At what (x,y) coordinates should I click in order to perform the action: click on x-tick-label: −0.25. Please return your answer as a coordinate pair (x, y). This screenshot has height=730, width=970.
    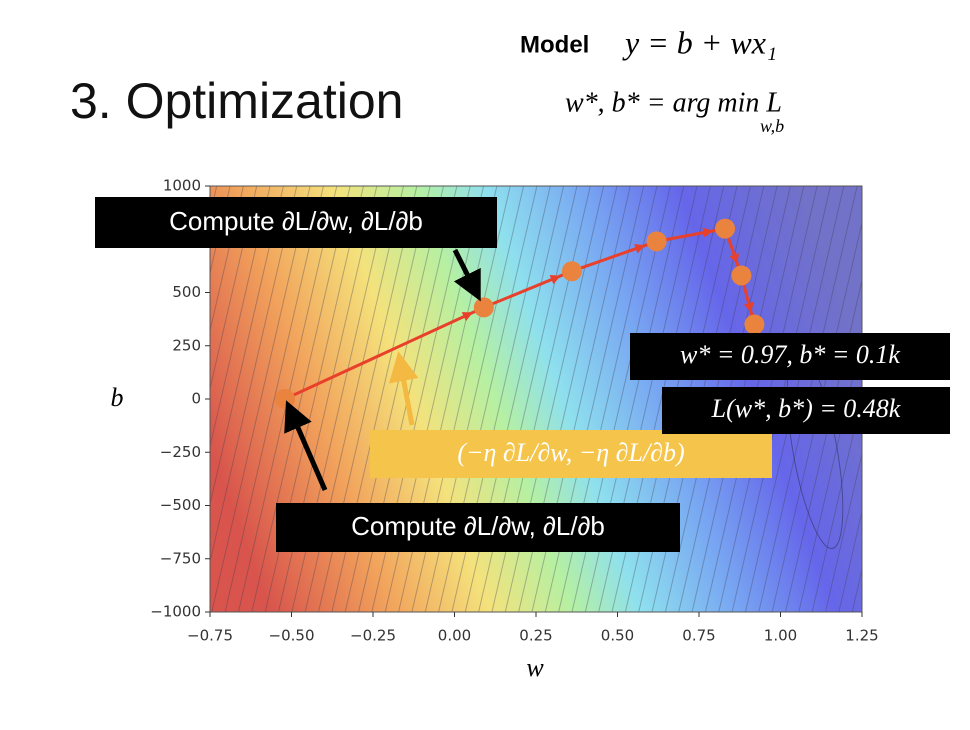
    Looking at the image, I should click on (373, 636).